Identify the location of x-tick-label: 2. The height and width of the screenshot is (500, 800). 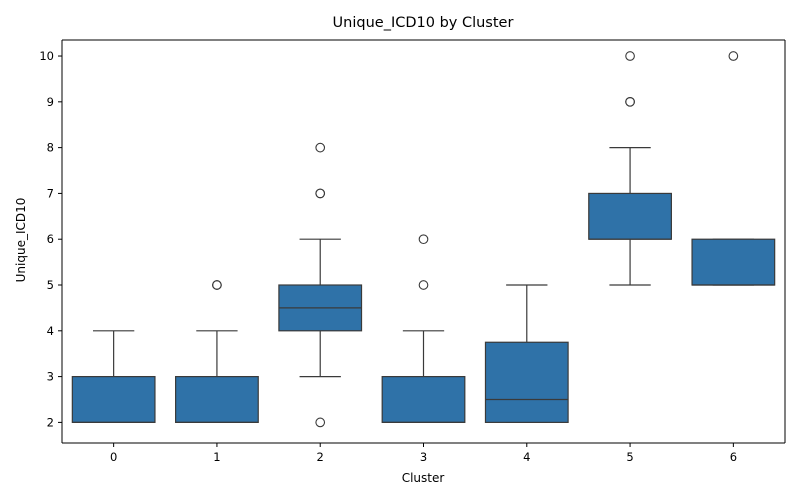
(320, 457).